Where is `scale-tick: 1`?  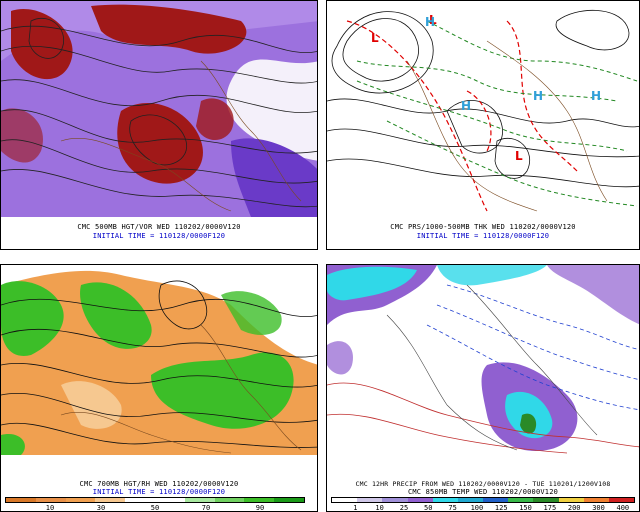
scale-tick: 1 is located at coordinates (355, 508).